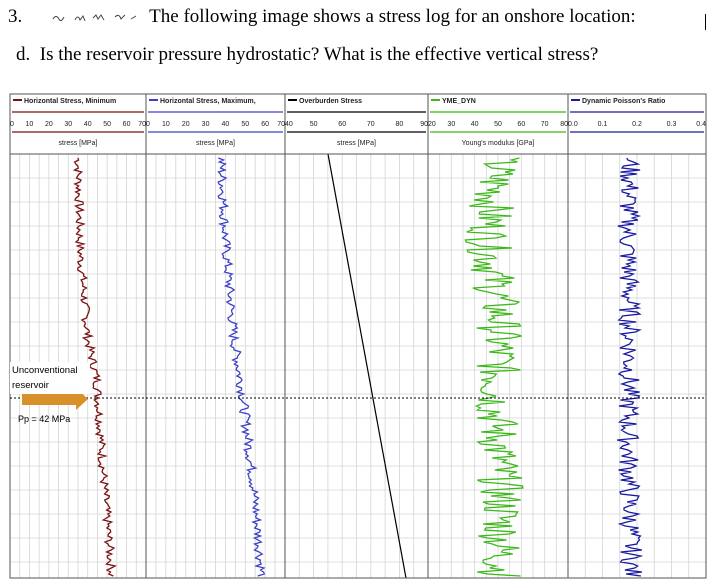 The image size is (712, 582). What do you see at coordinates (672, 124) in the screenshot?
I see `track-tick-label: 0.3` at bounding box center [672, 124].